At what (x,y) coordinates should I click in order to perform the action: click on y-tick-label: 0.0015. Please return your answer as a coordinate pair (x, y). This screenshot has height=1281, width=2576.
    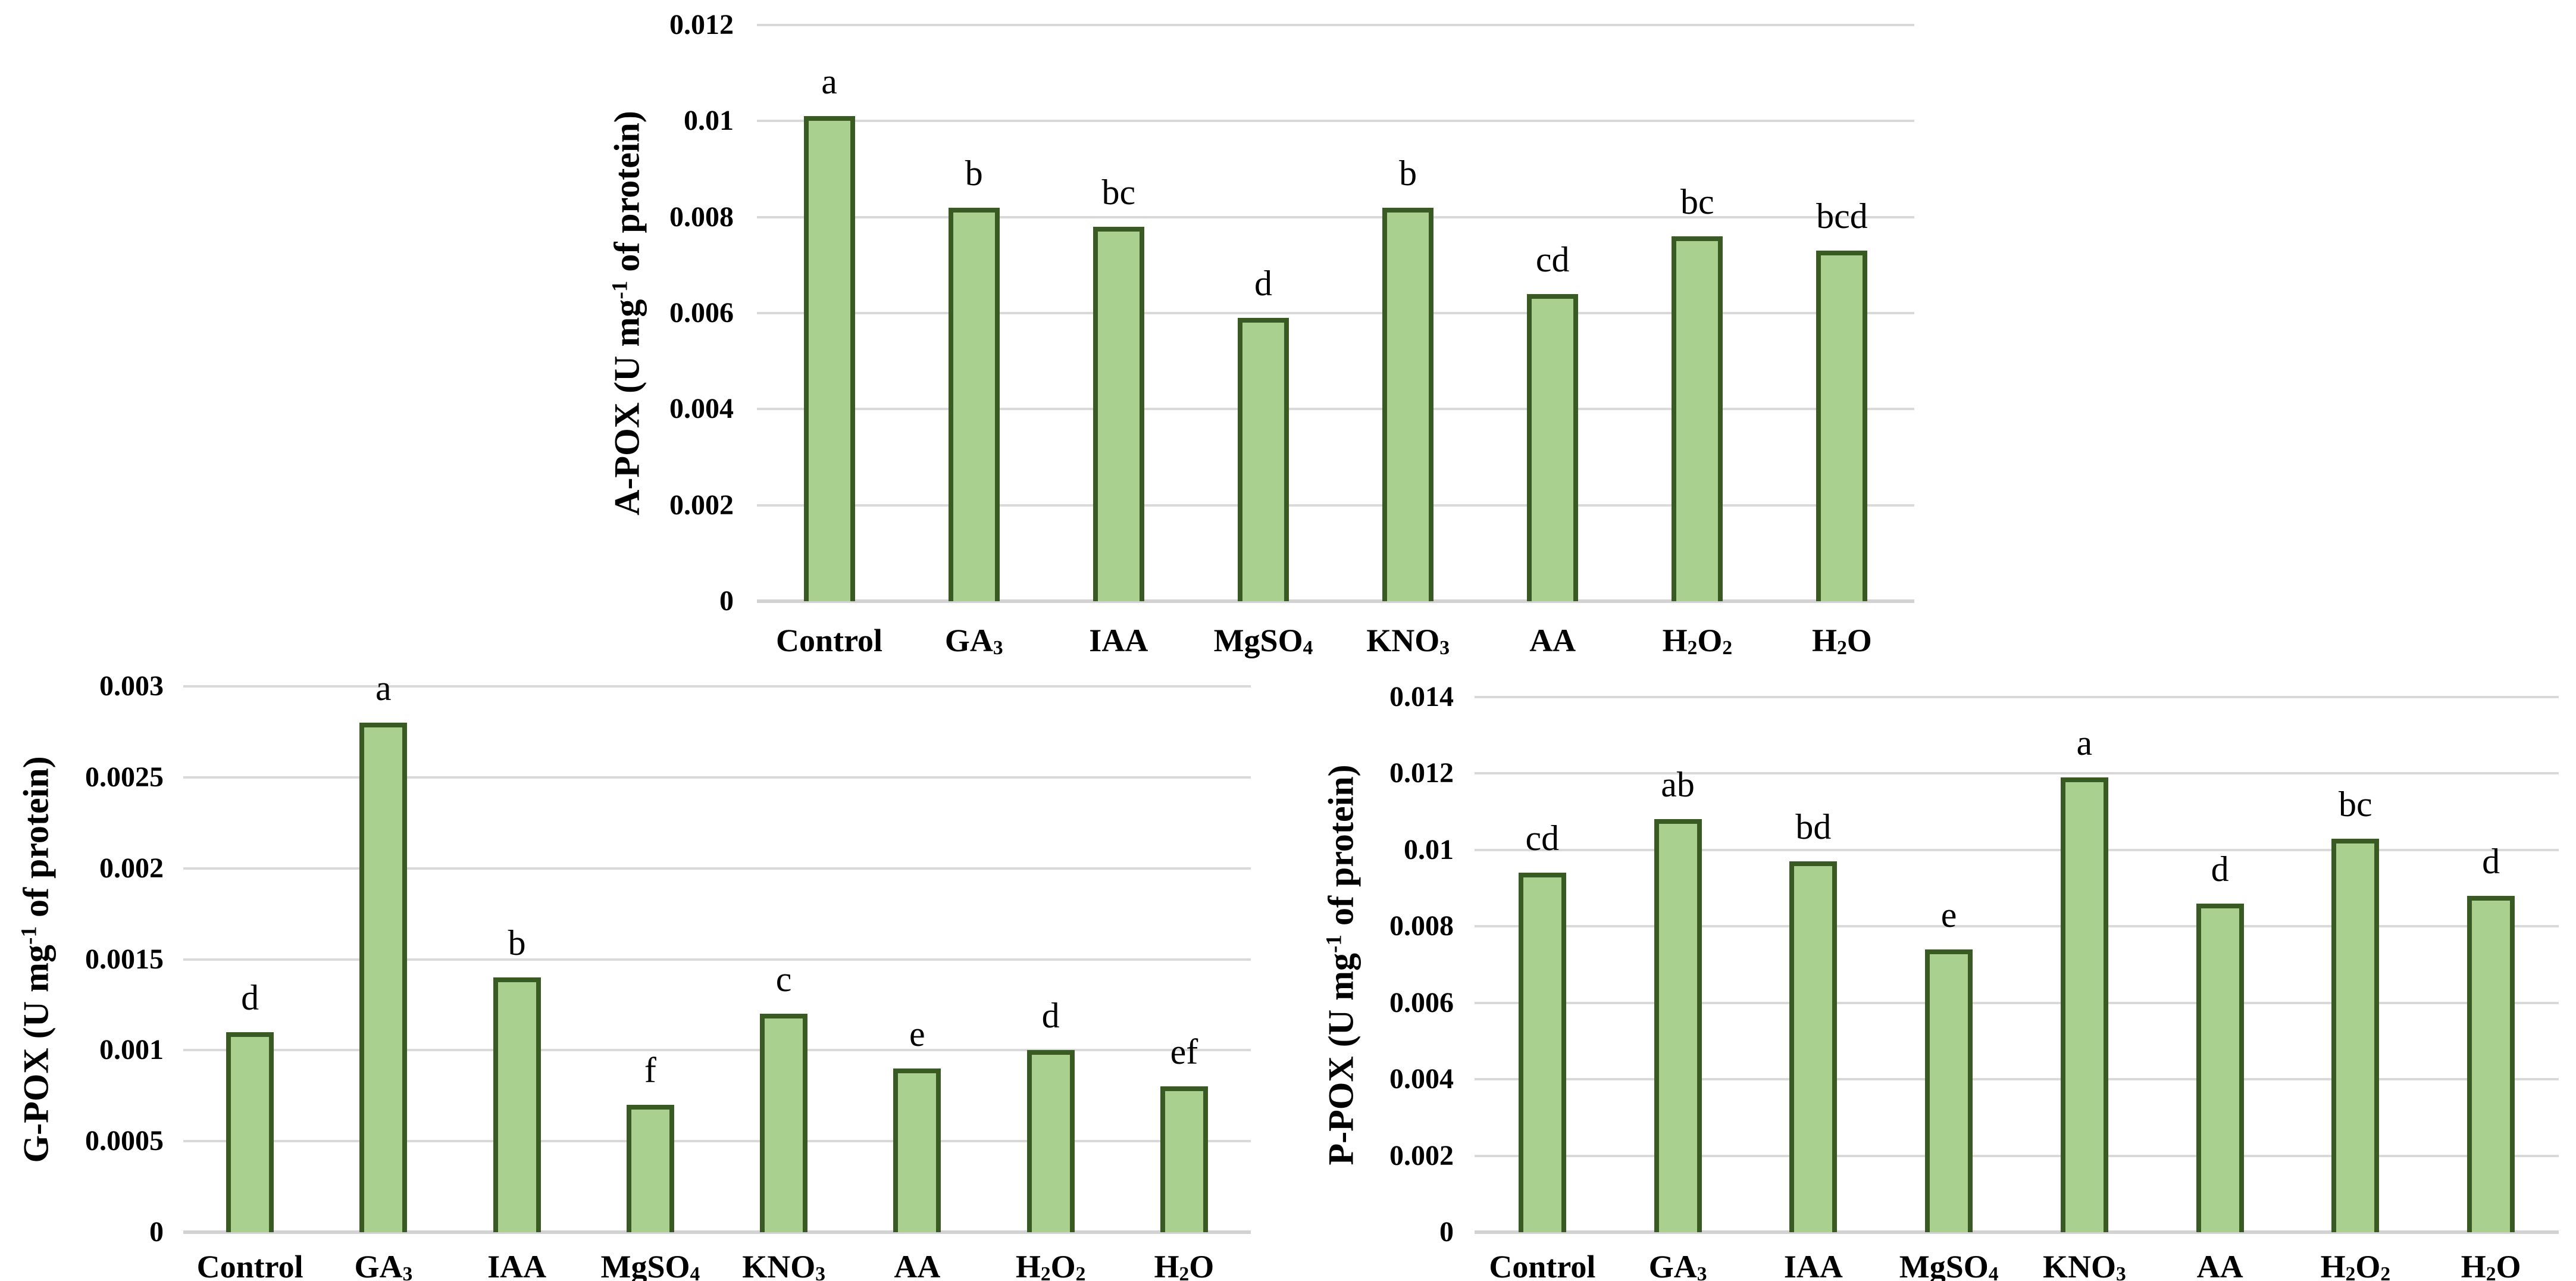
    Looking at the image, I should click on (124, 959).